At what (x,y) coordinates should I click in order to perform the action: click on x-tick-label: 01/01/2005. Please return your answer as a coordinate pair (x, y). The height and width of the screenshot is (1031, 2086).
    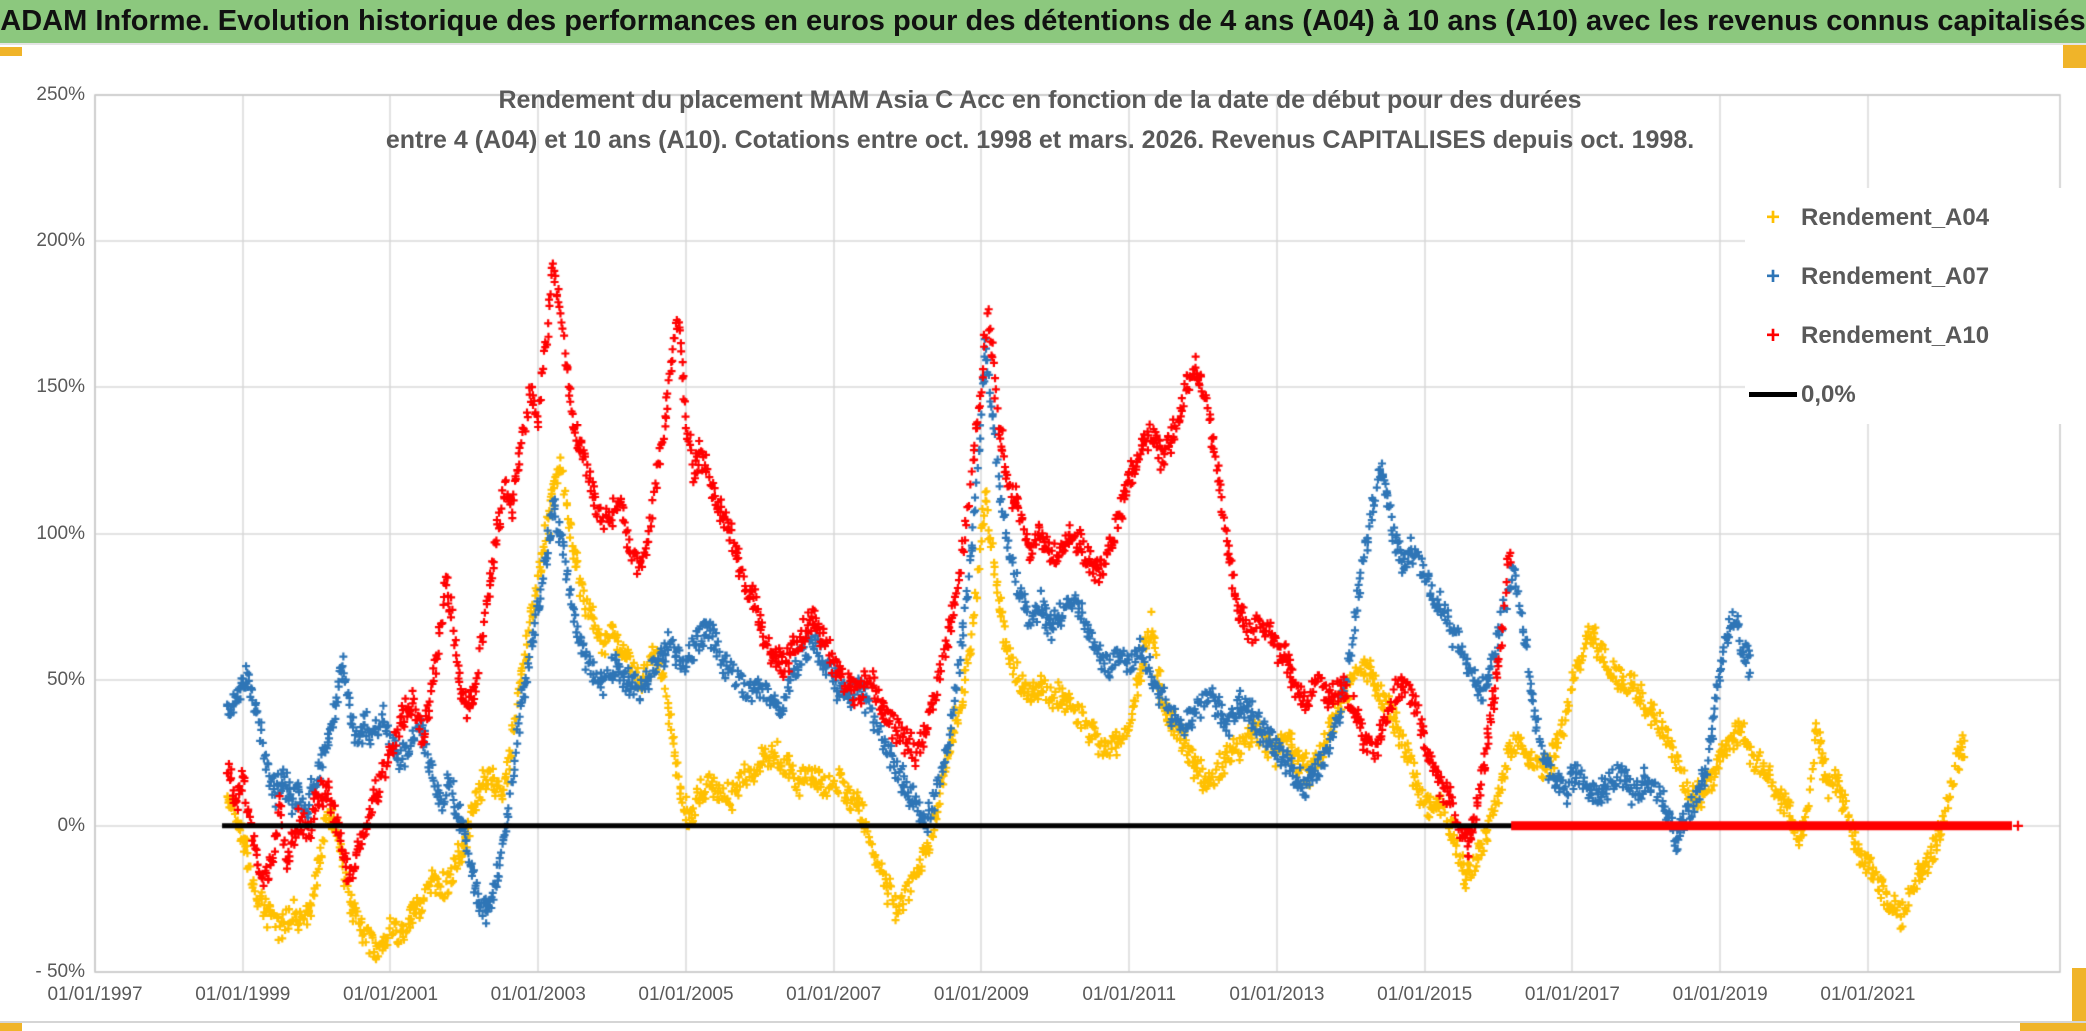
    Looking at the image, I should click on (686, 994).